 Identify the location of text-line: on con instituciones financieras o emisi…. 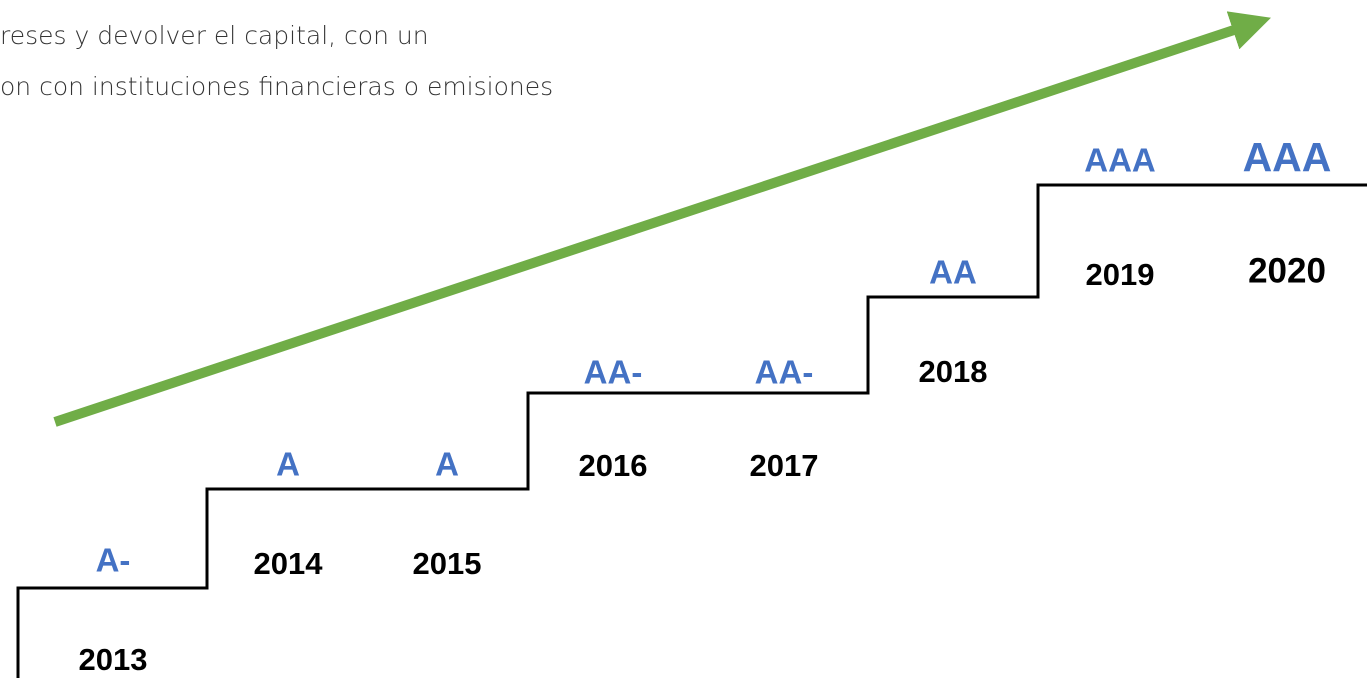
(276, 86).